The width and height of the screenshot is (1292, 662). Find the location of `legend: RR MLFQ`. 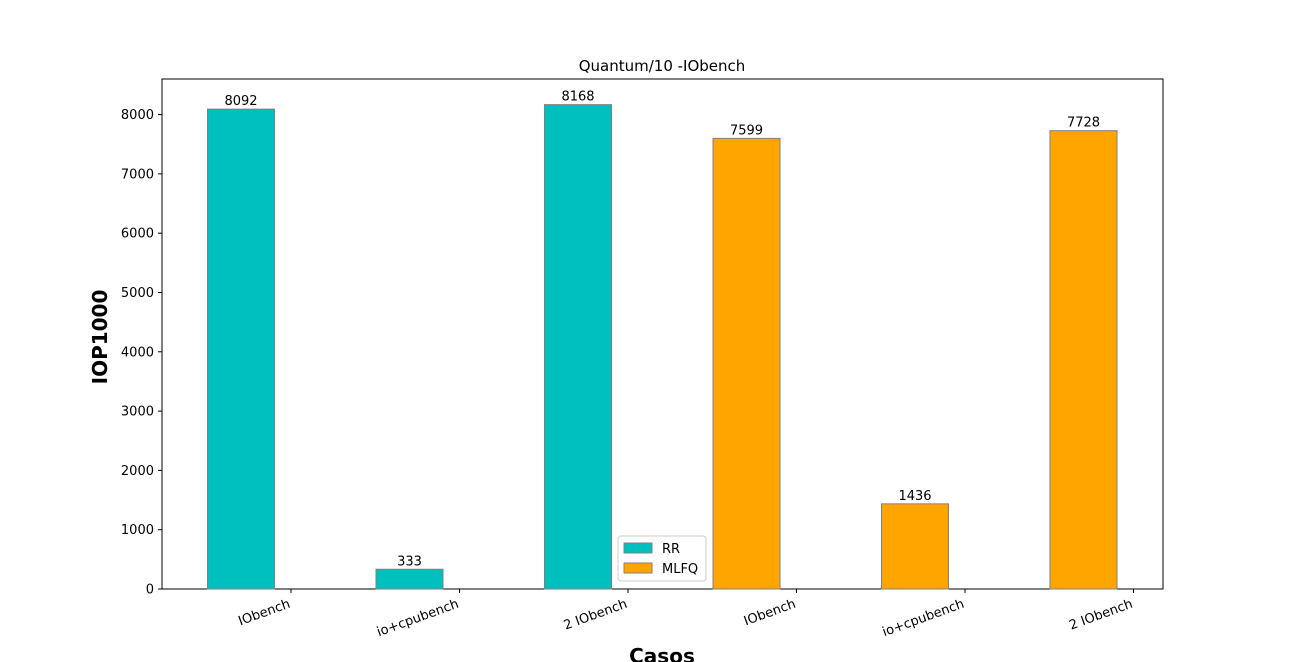

legend: RR MLFQ is located at coordinates (662, 558).